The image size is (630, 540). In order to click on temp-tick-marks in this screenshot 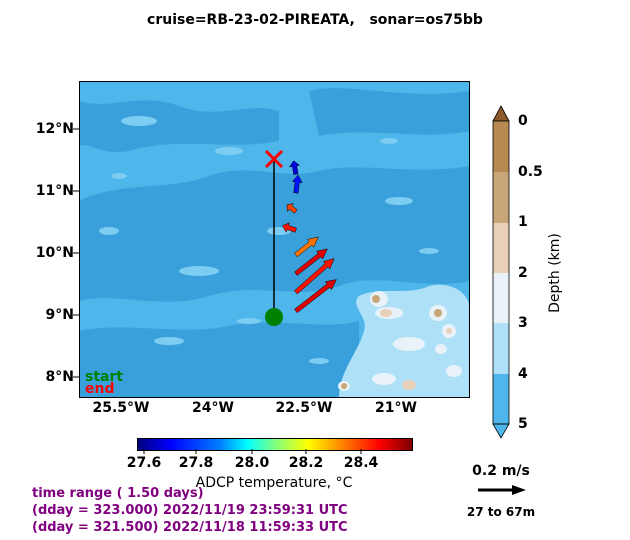, I will do `click(252, 451)`.